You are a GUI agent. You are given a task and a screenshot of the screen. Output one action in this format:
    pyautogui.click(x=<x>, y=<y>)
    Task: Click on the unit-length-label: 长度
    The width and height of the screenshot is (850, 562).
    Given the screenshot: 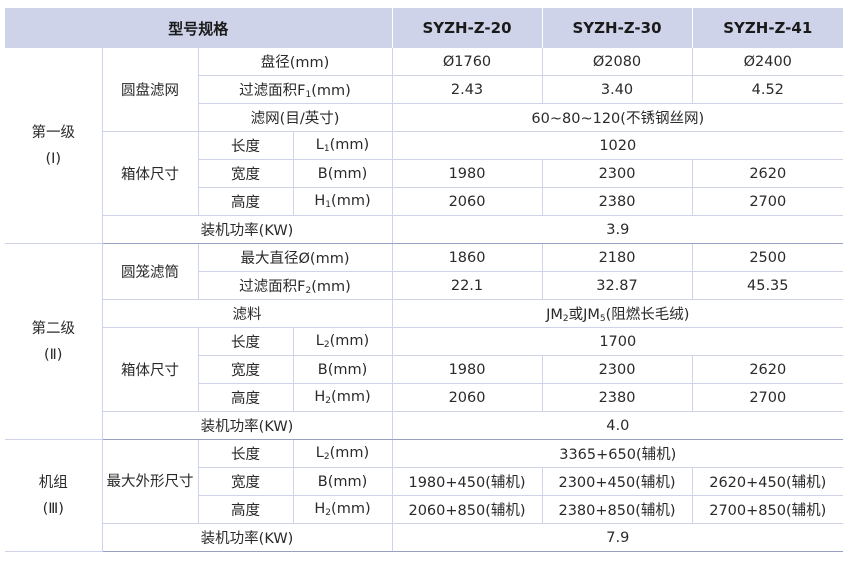 What is the action you would take?
    pyautogui.click(x=245, y=453)
    